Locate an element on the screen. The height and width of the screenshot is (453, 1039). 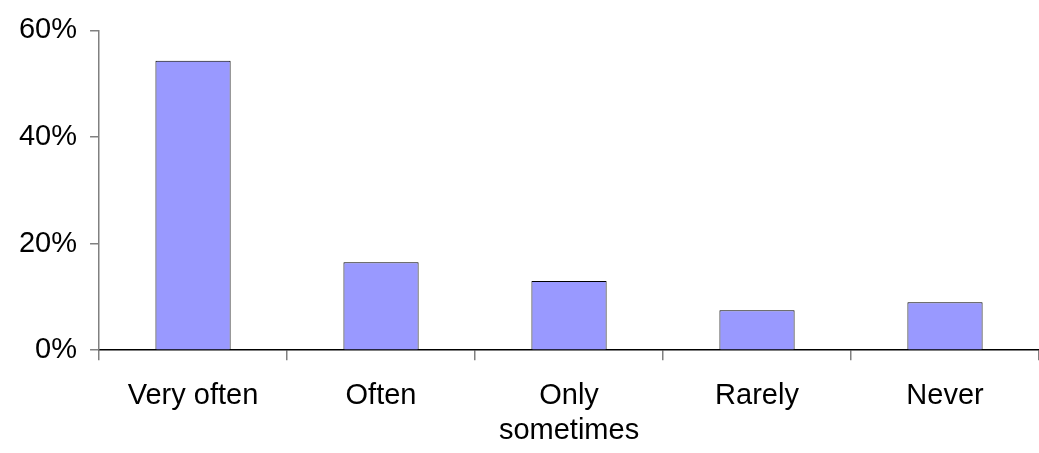
x-tick-label: Rarely is located at coordinates (757, 393).